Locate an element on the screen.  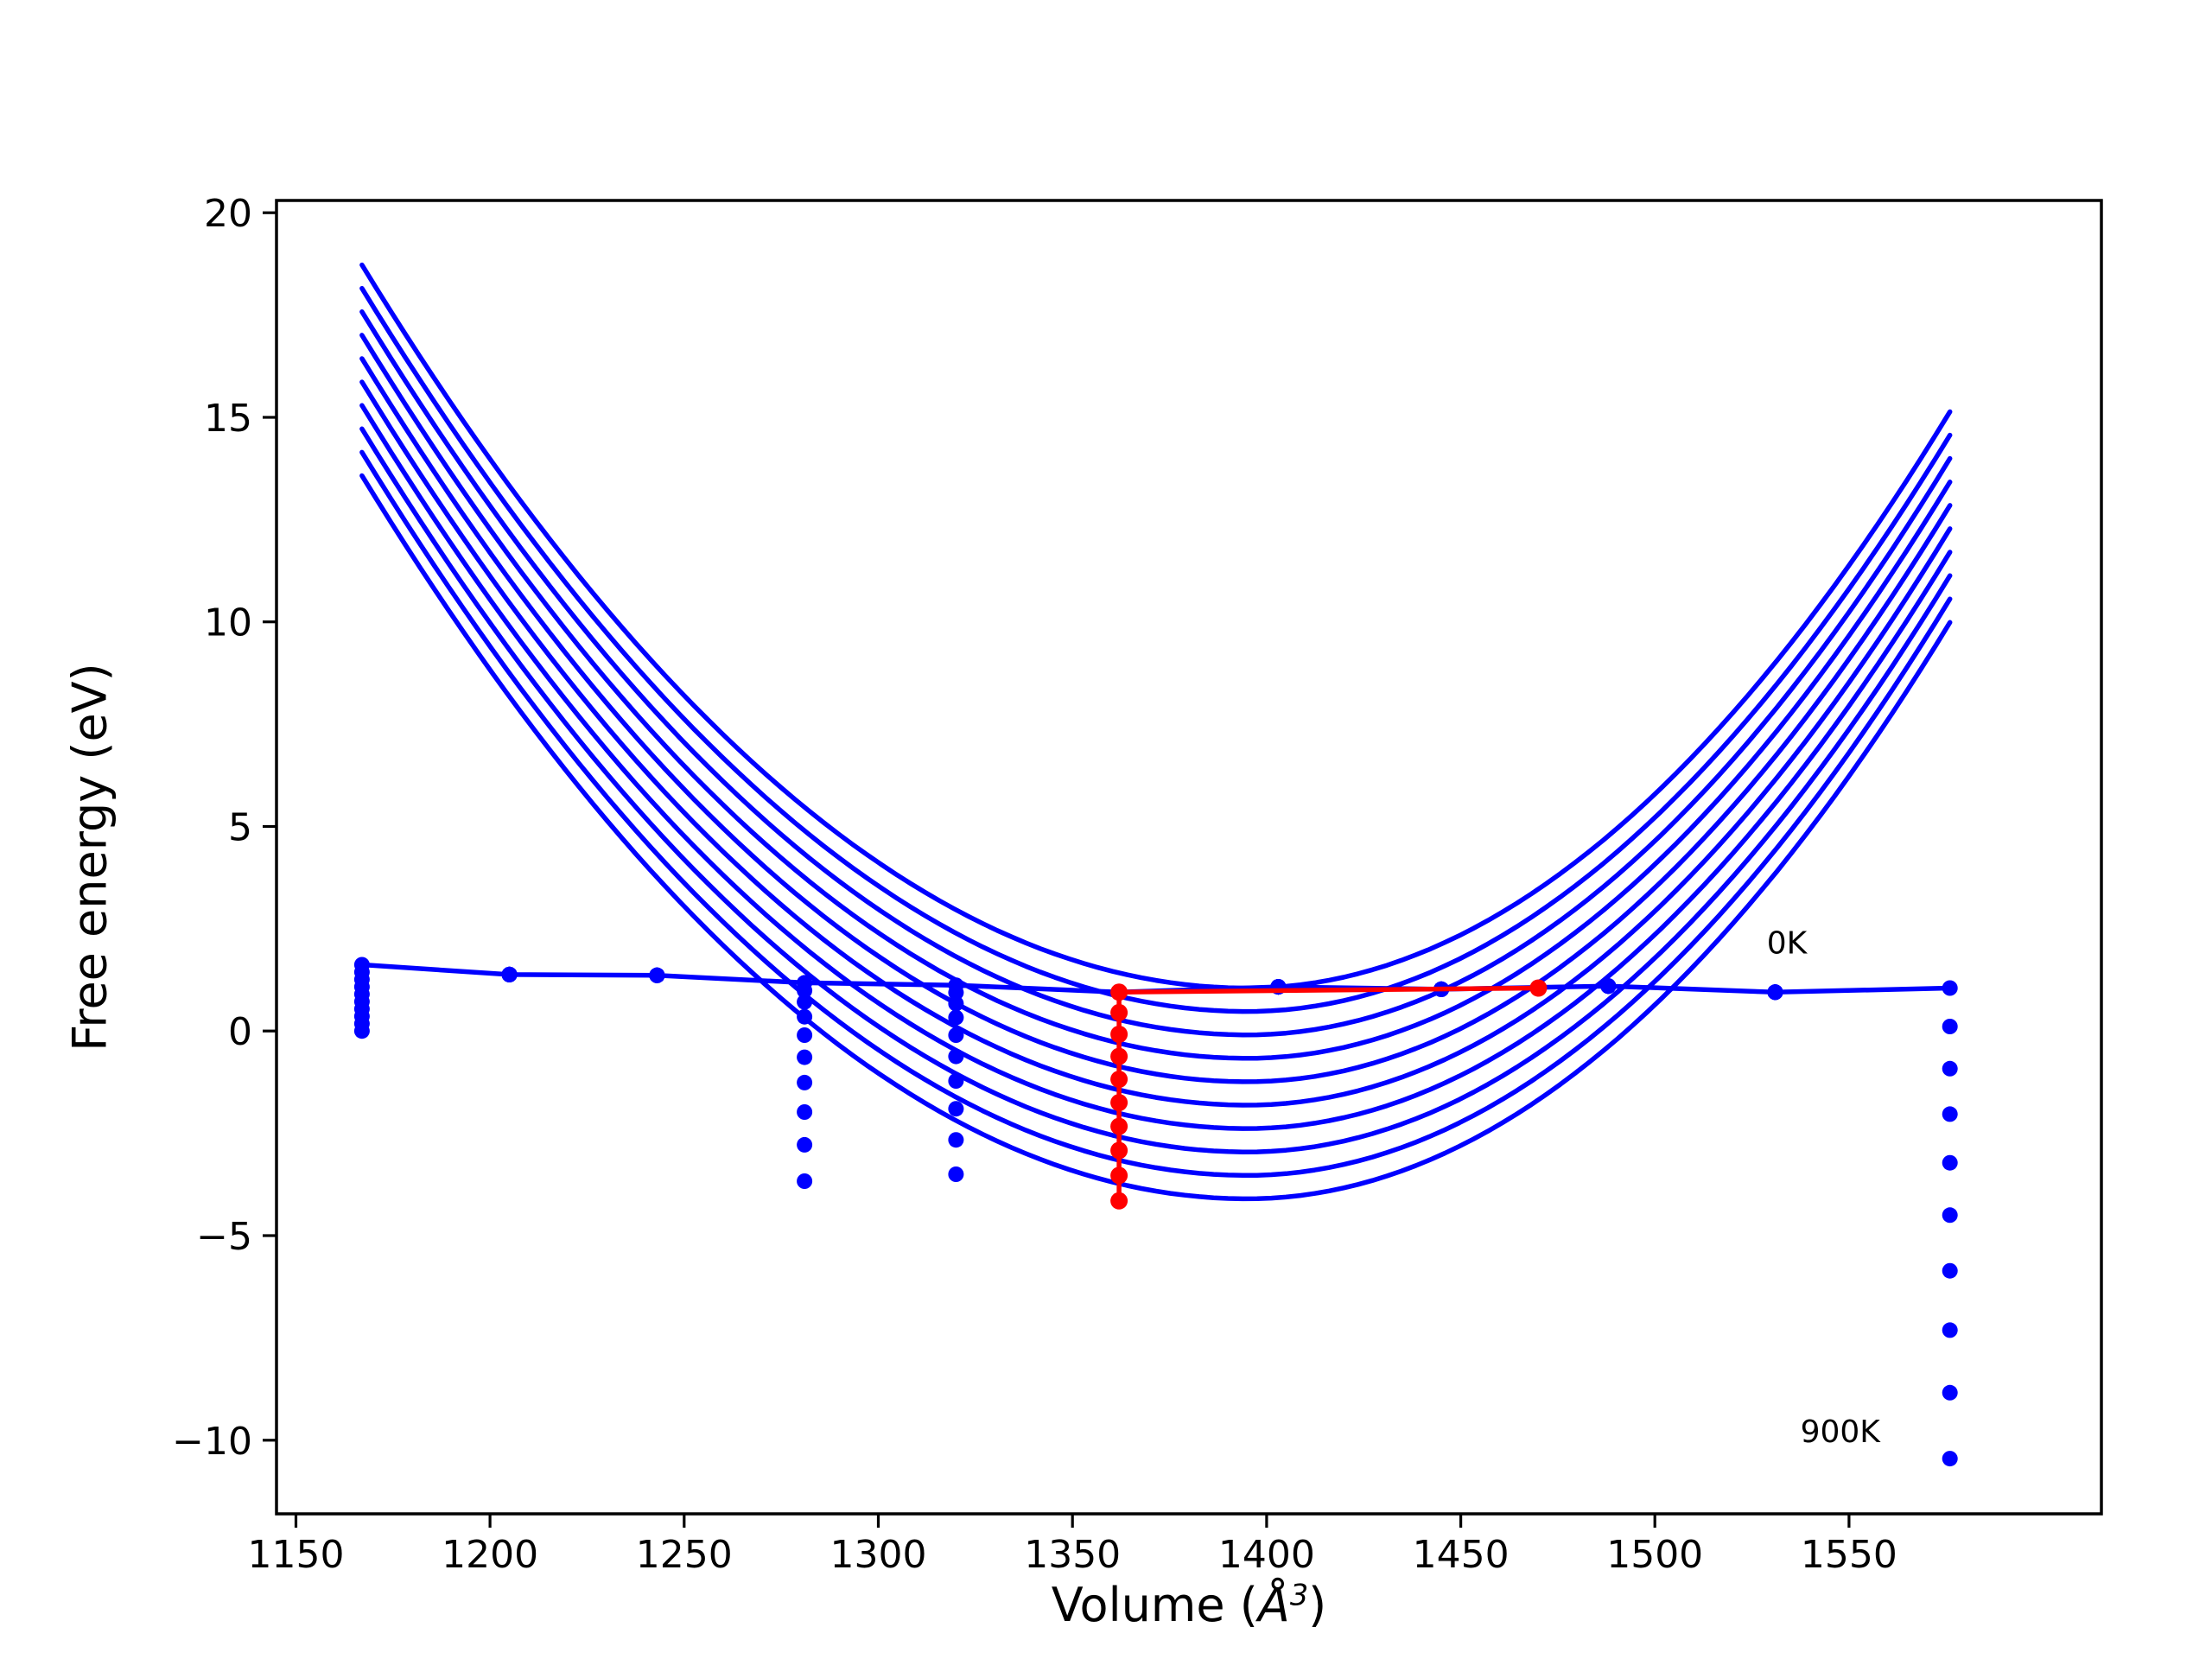
angstrom-symbol: Å is located at coordinates (1273, 1605).